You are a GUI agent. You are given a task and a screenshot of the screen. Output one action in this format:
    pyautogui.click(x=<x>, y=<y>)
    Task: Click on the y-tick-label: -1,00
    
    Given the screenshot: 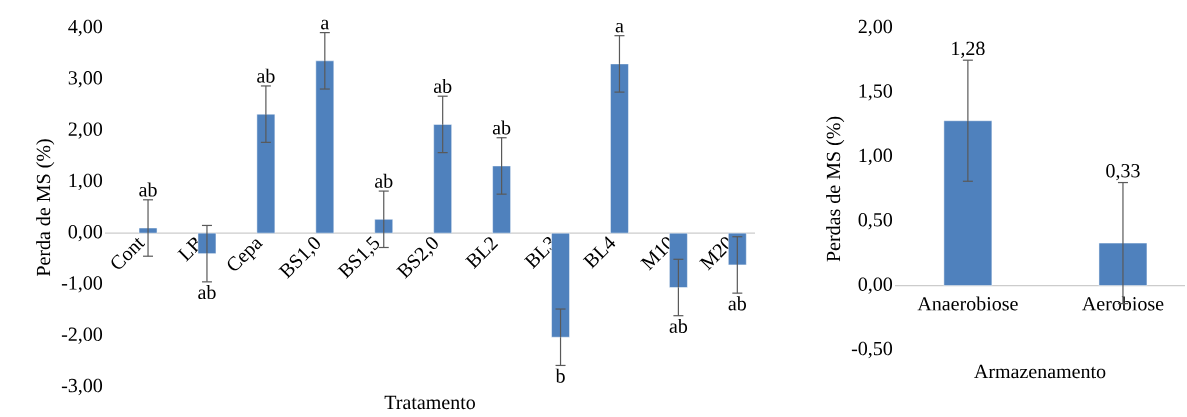 What is the action you would take?
    pyautogui.click(x=82, y=284)
    